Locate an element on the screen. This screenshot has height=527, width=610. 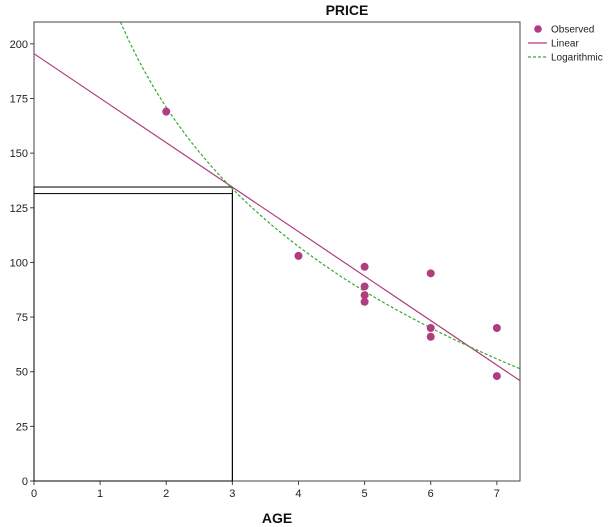
x-tick-label: 5 is located at coordinates (365, 494).